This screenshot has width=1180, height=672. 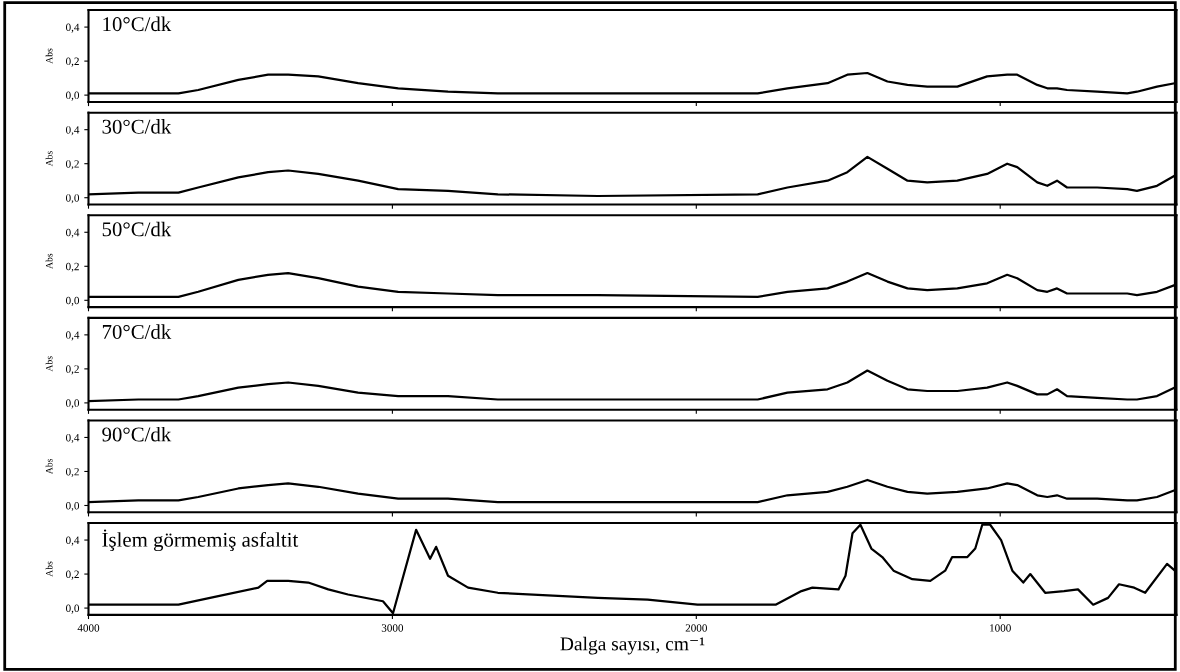 I want to click on chart-title: 90°C/dk, so click(x=137, y=434).